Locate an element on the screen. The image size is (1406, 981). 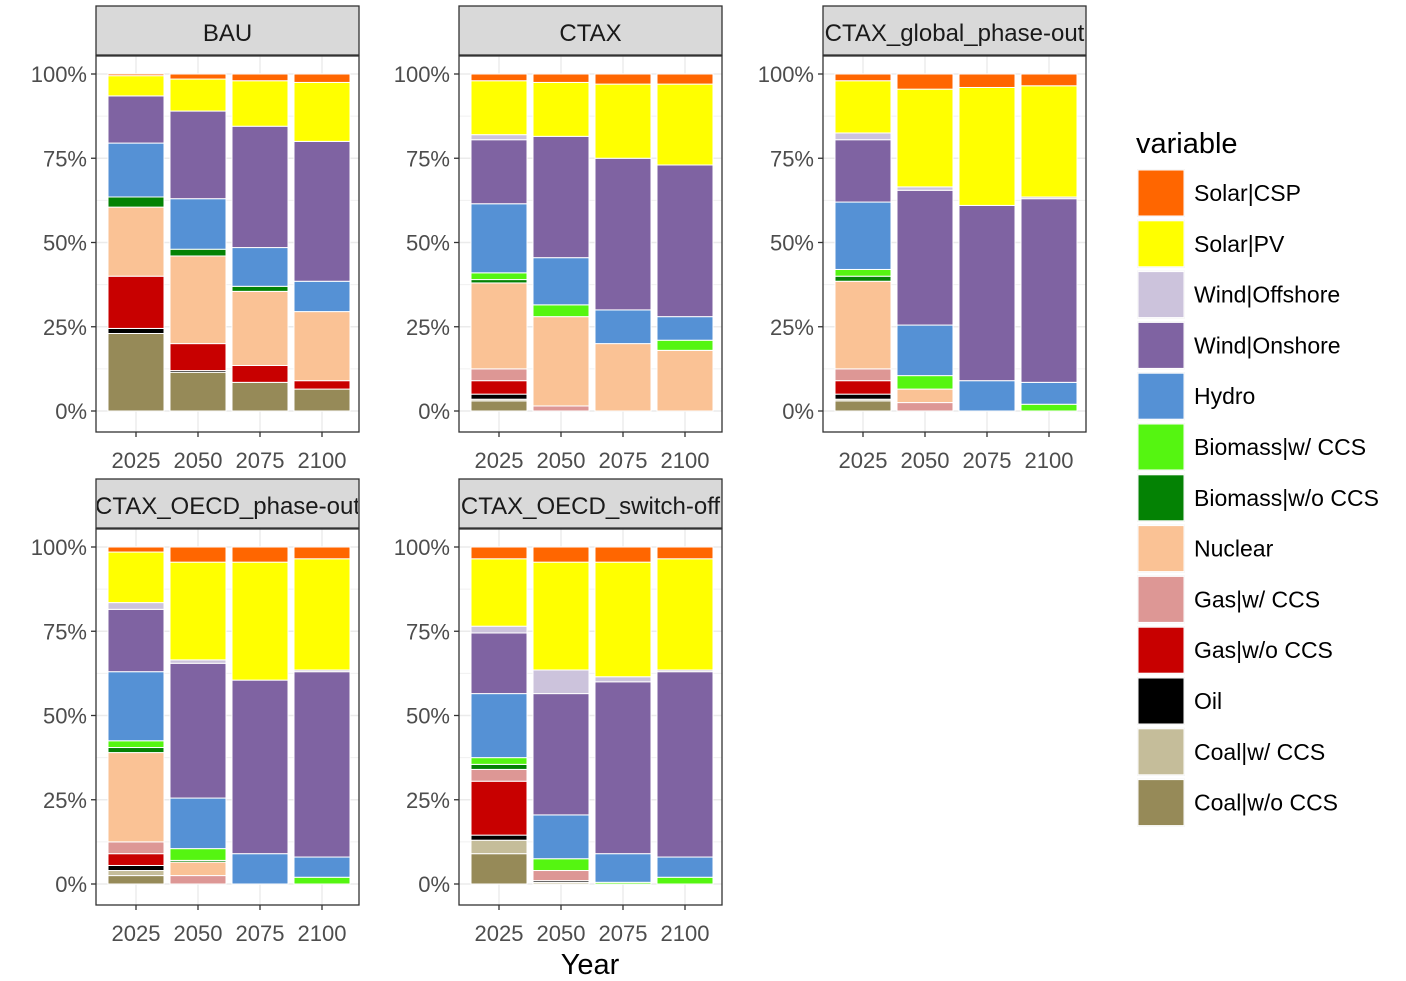
bar-segment-solar-csp-2075 is located at coordinates (623, 79).